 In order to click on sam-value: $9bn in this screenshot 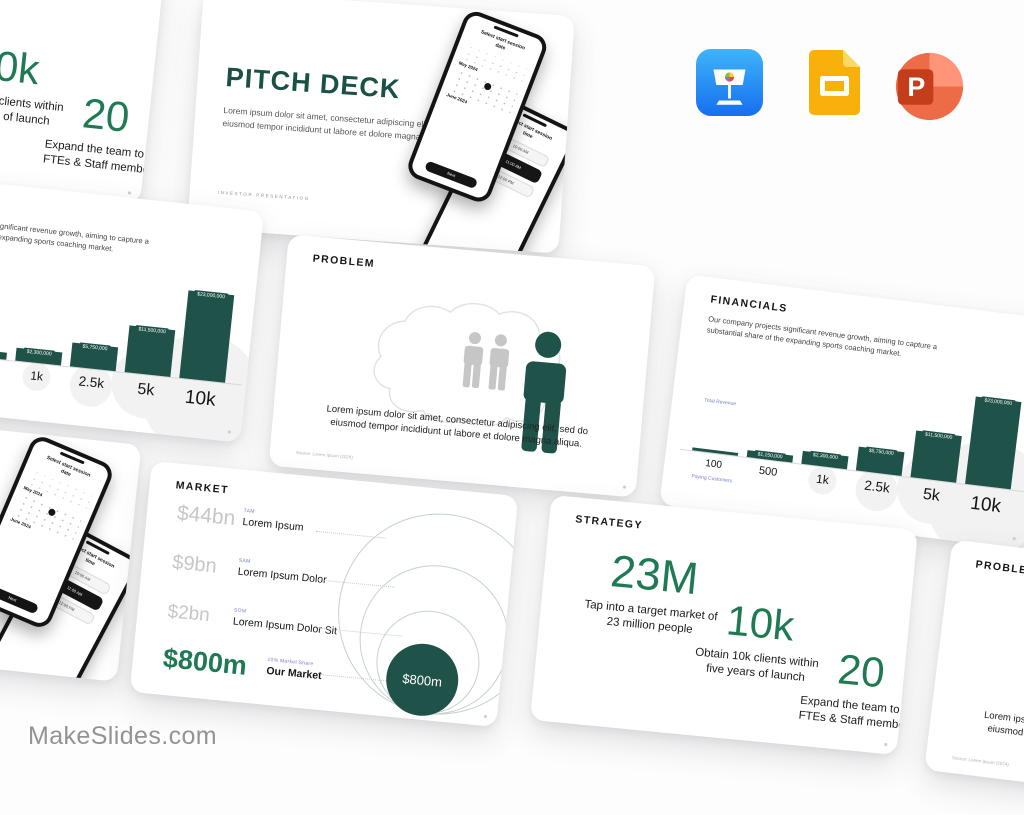, I will do `click(194, 564)`.